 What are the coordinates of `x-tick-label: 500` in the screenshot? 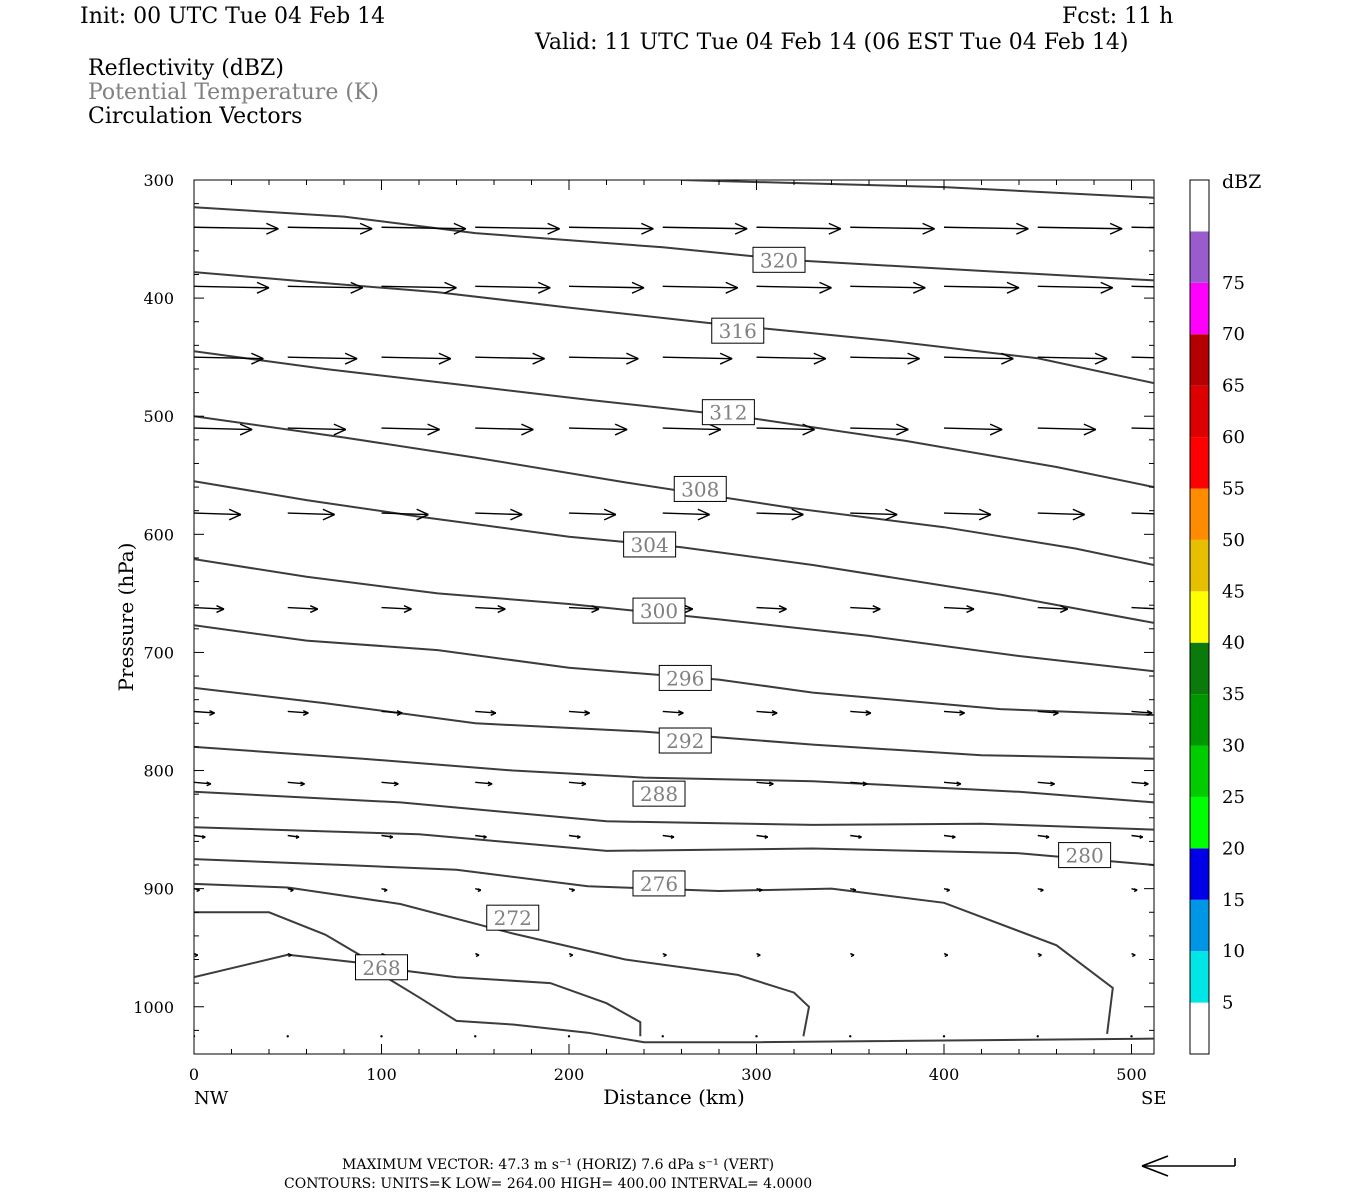 It's located at (1131, 1074).